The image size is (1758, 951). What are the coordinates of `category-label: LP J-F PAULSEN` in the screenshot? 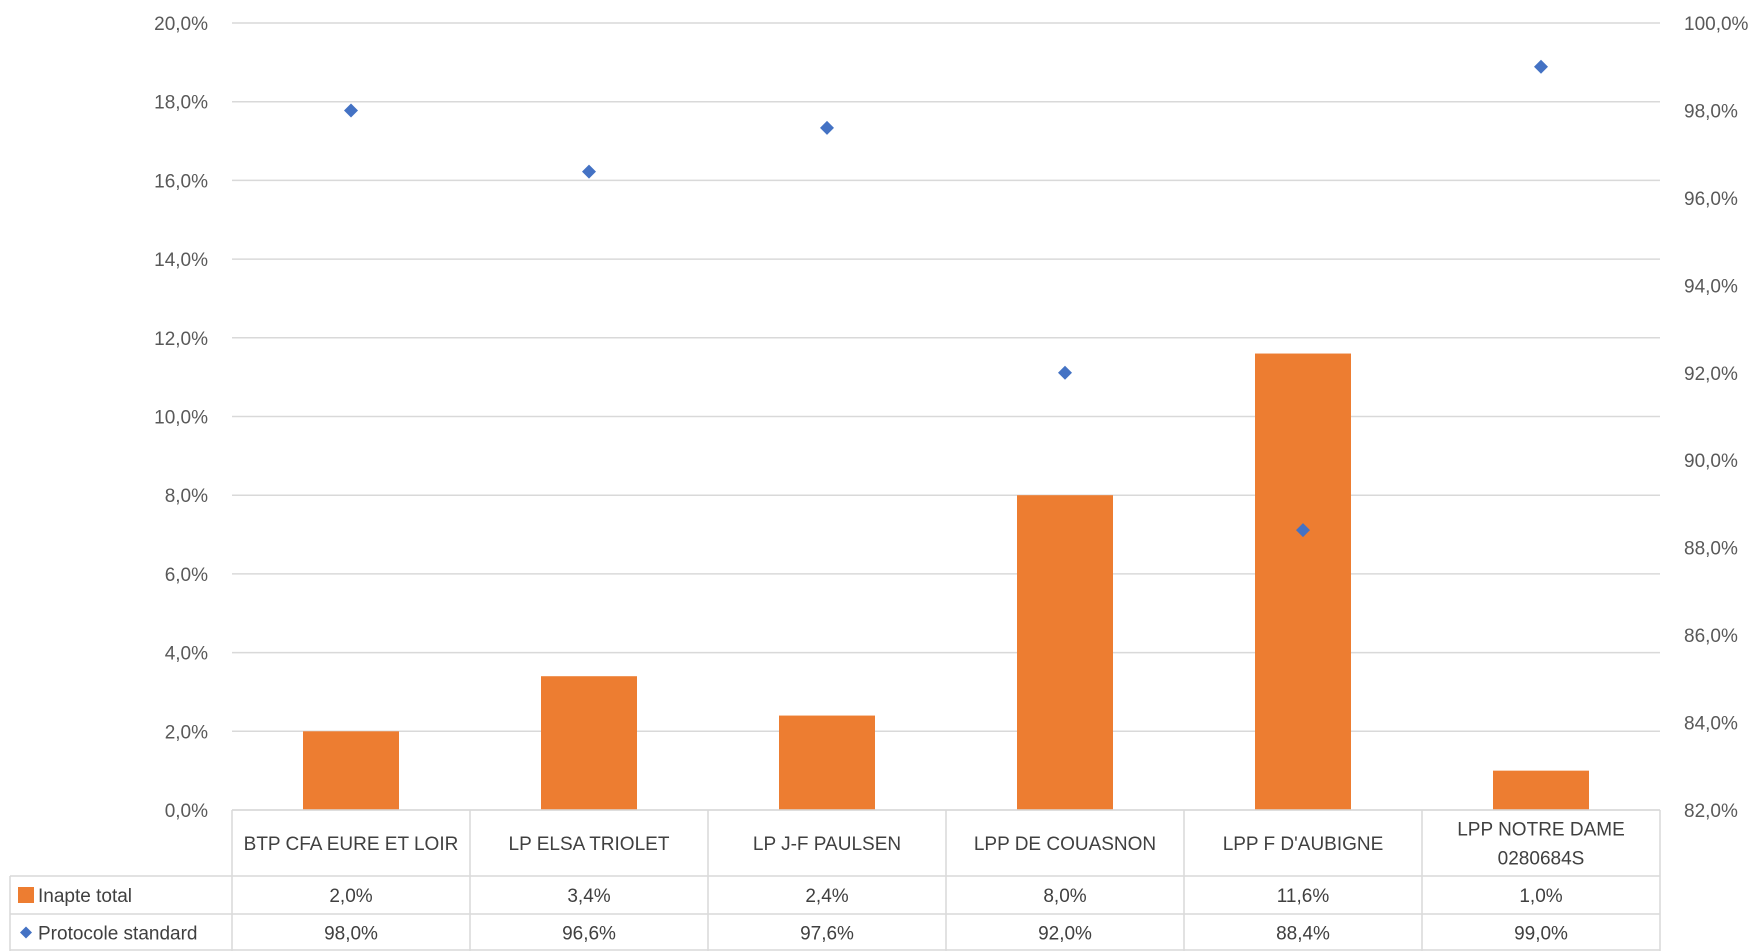 It's located at (827, 844).